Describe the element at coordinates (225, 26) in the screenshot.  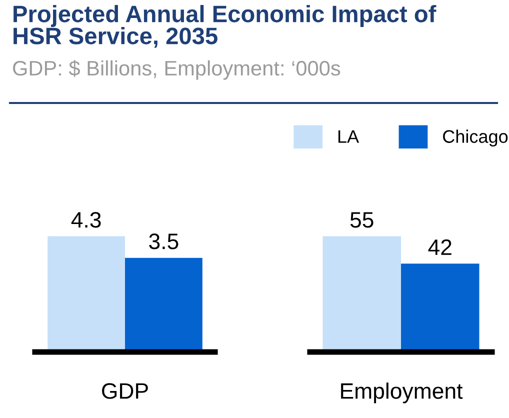
I see `chart-title: Projected Annual Economic Impact of HSR Service, 2035` at that location.